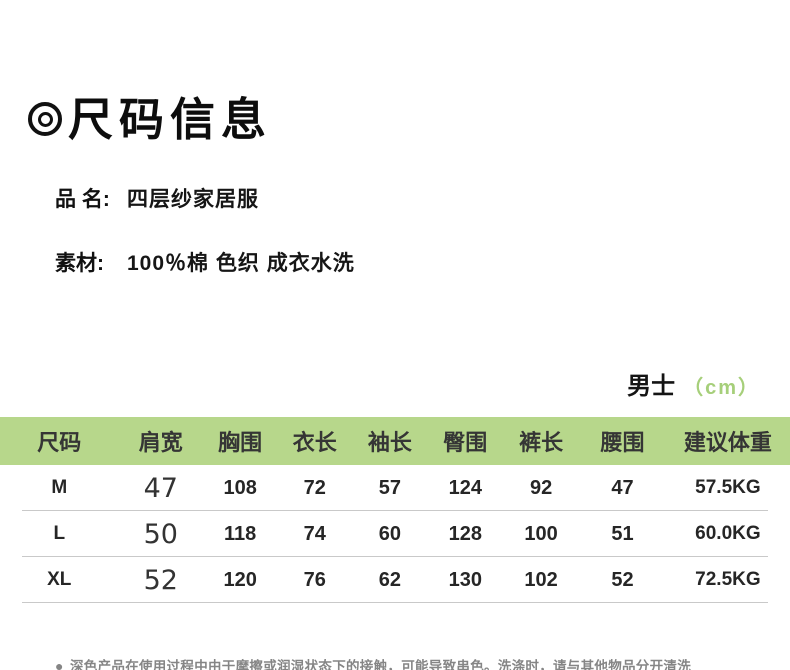 Image resolution: width=790 pixels, height=670 pixels. Describe the element at coordinates (465, 487) in the screenshot. I see `cell-hip: 124` at that location.